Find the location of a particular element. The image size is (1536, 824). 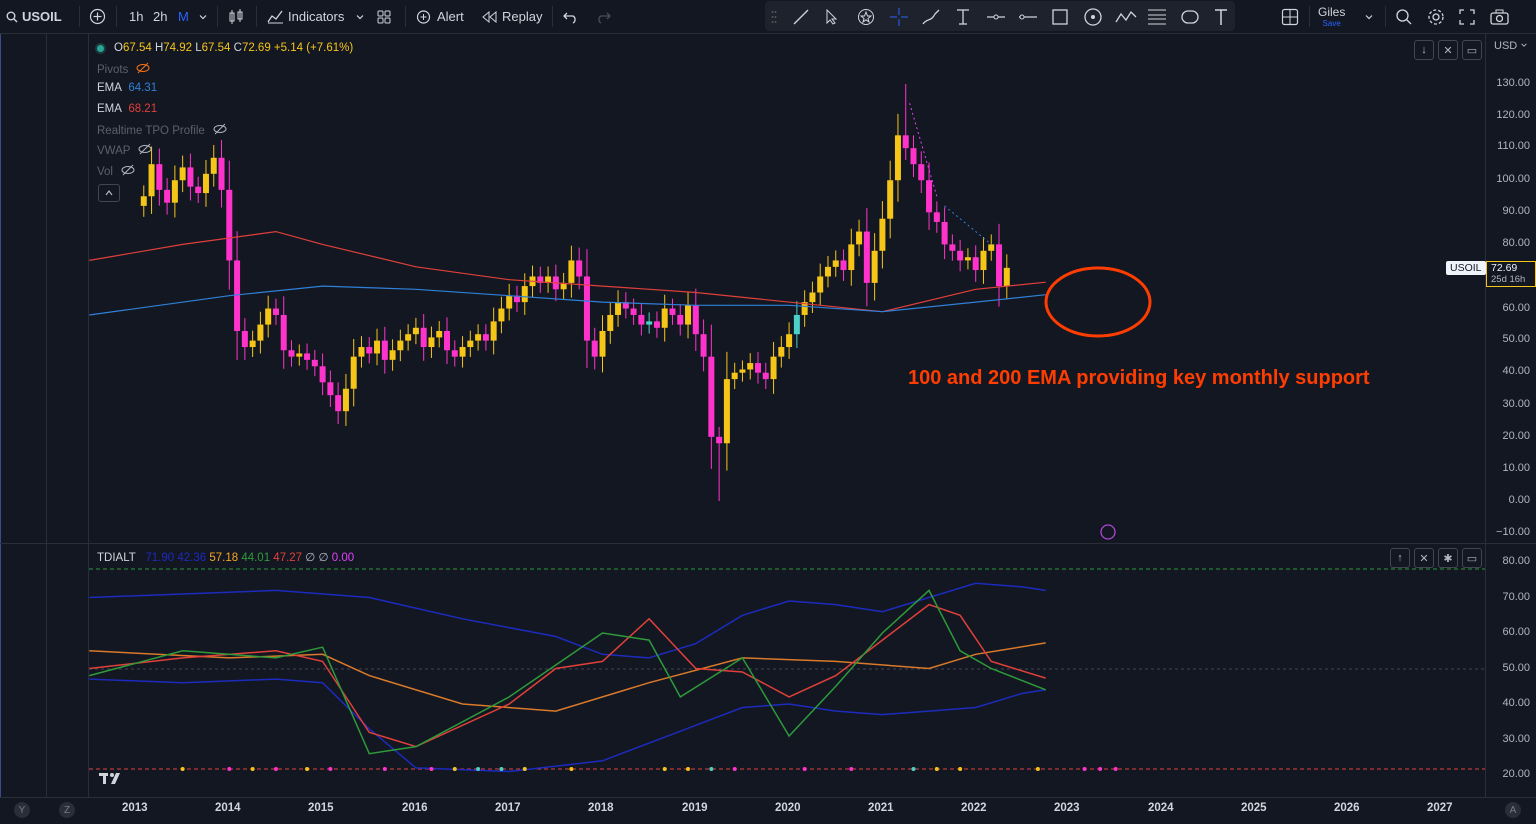

snapshot-button is located at coordinates (1499, 16).